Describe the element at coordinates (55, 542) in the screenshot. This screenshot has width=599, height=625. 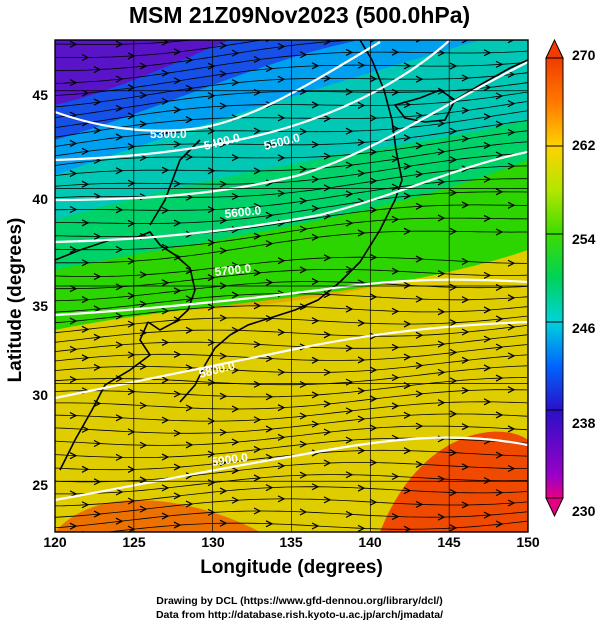
I see `x-tick-label: 120` at that location.